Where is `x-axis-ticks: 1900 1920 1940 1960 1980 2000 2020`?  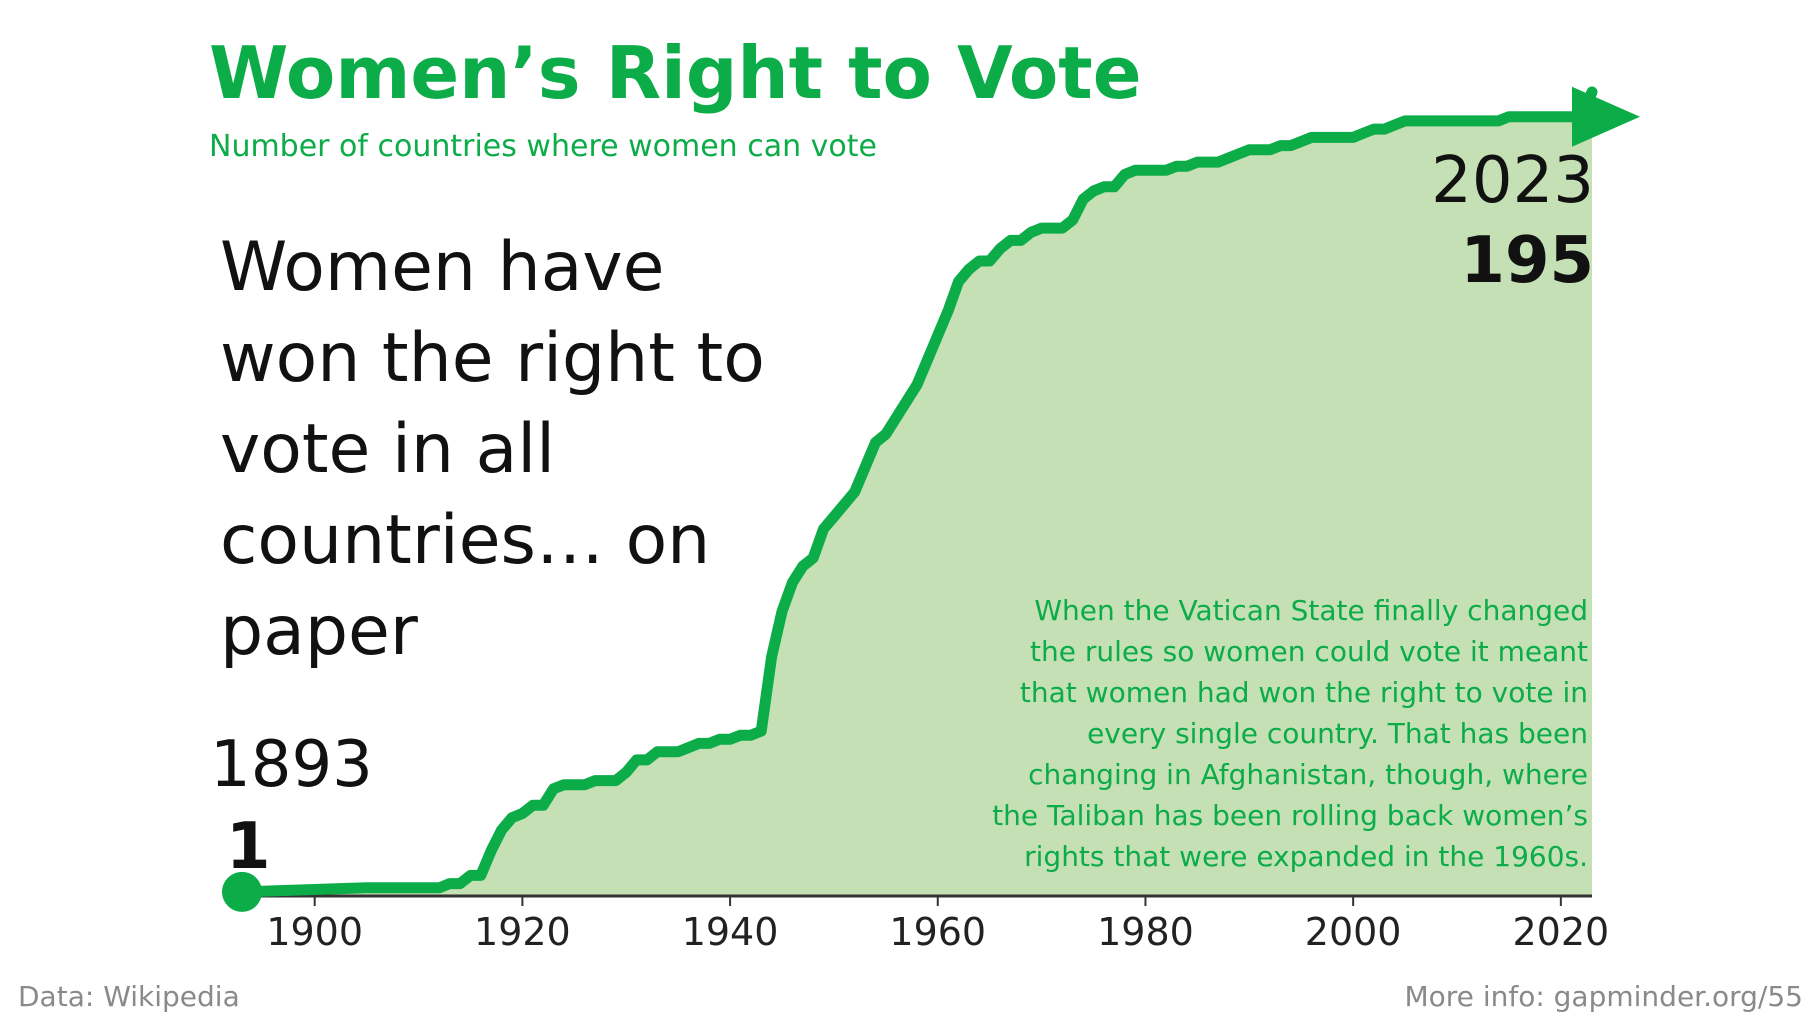
x-axis-ticks: 1900 1920 1940 1960 1980 2000 2020 is located at coordinates (937, 925).